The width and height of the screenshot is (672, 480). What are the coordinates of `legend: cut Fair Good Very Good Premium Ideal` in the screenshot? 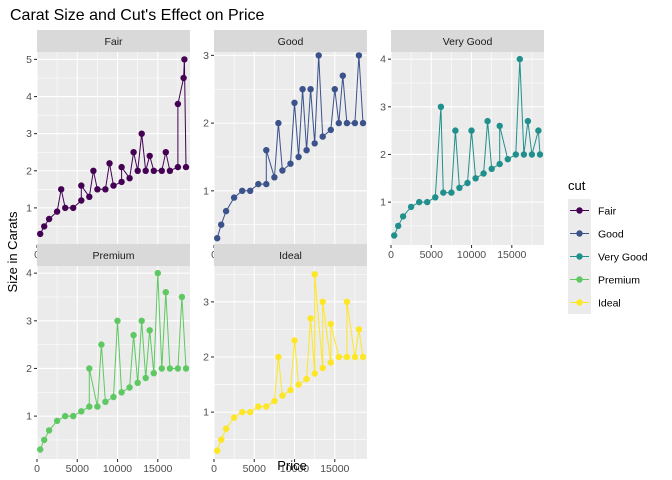 It's located at (608, 246).